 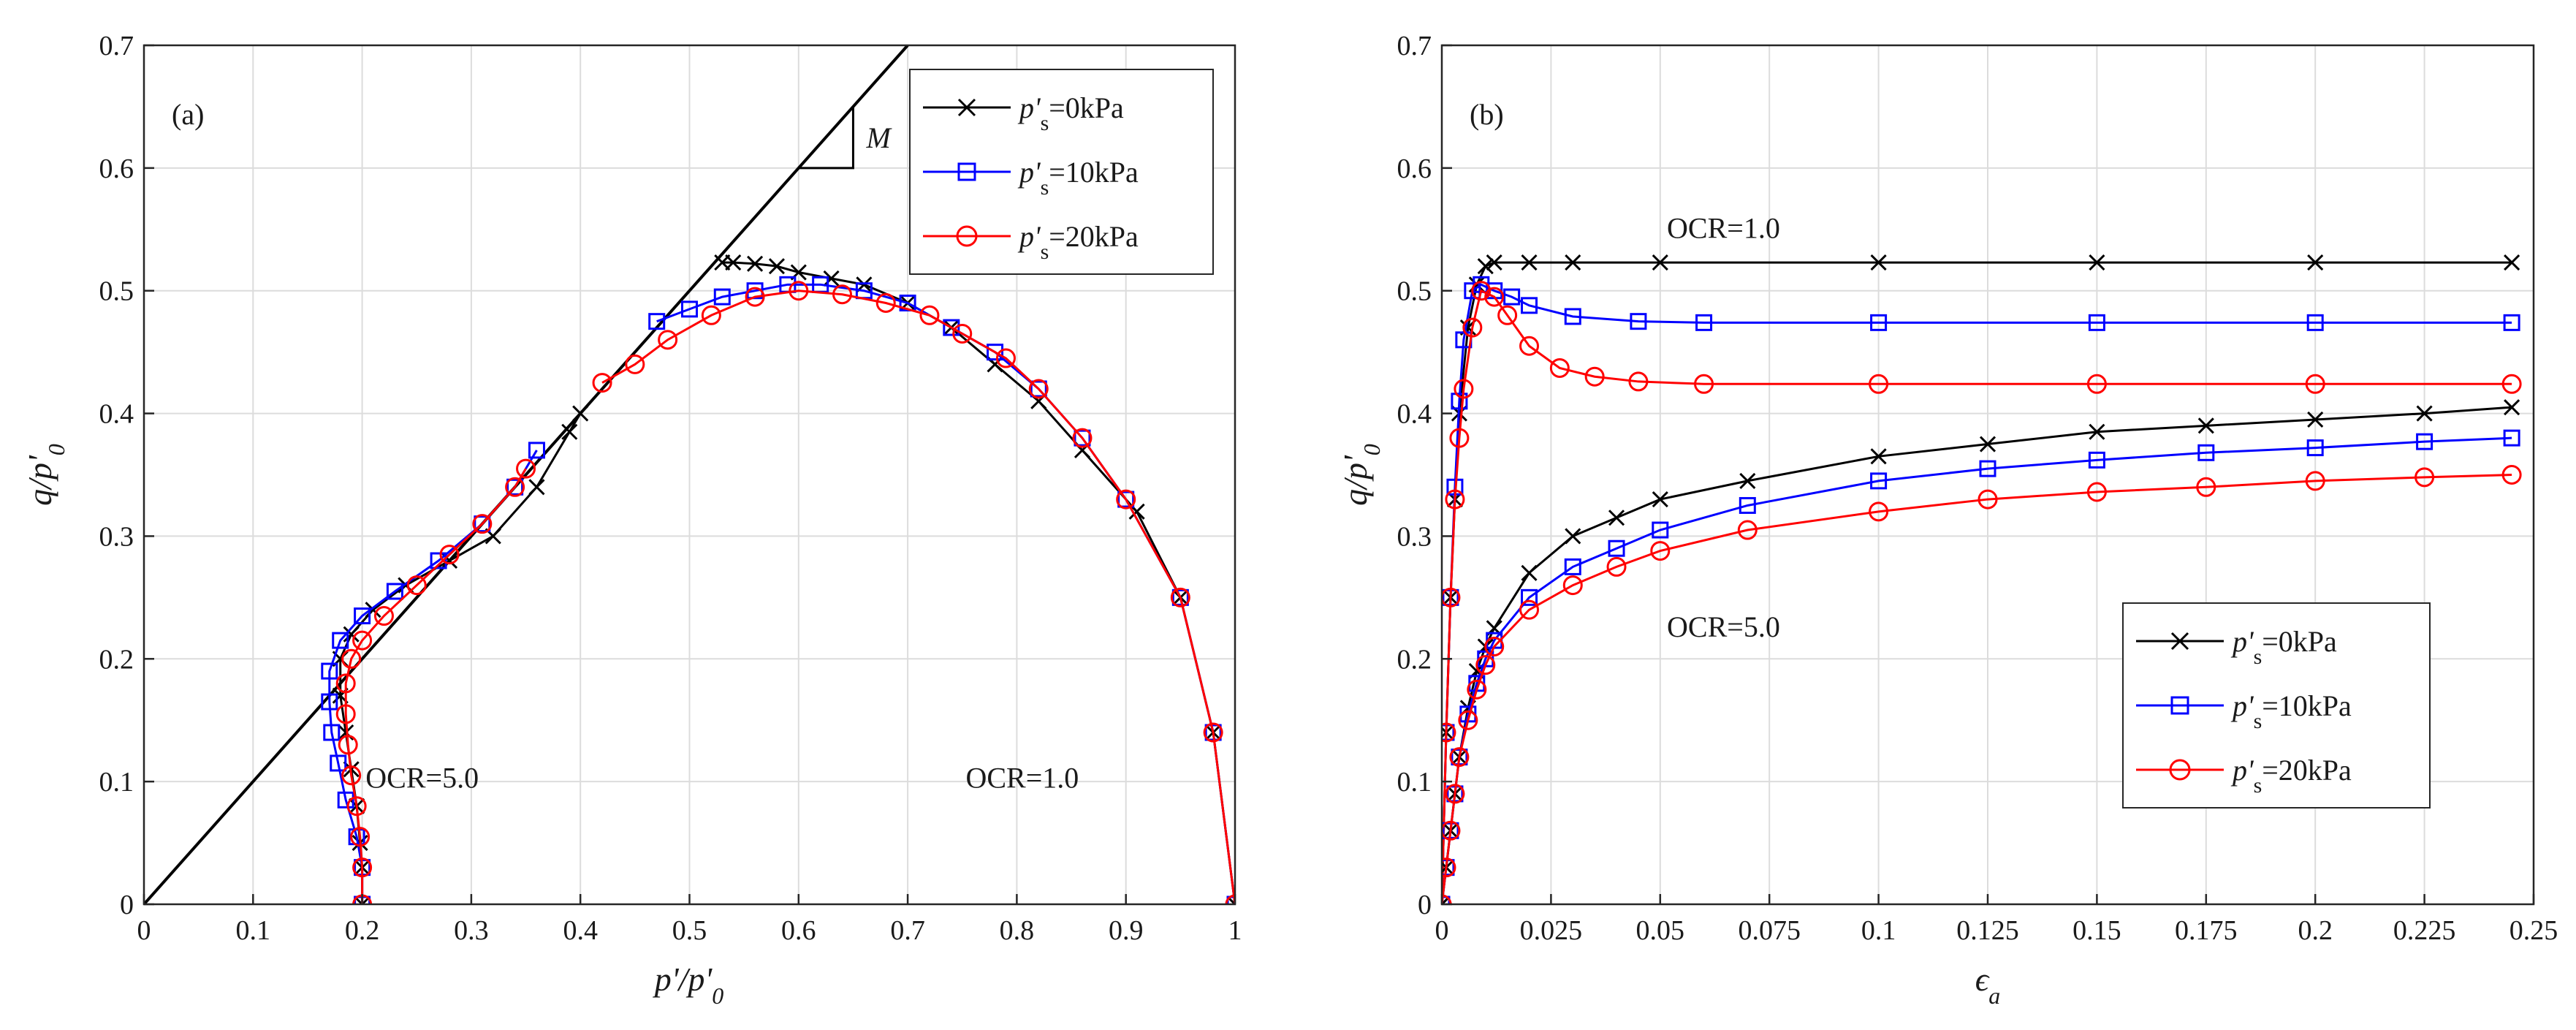 I want to click on y-tick-label: 0, so click(x=1425, y=905).